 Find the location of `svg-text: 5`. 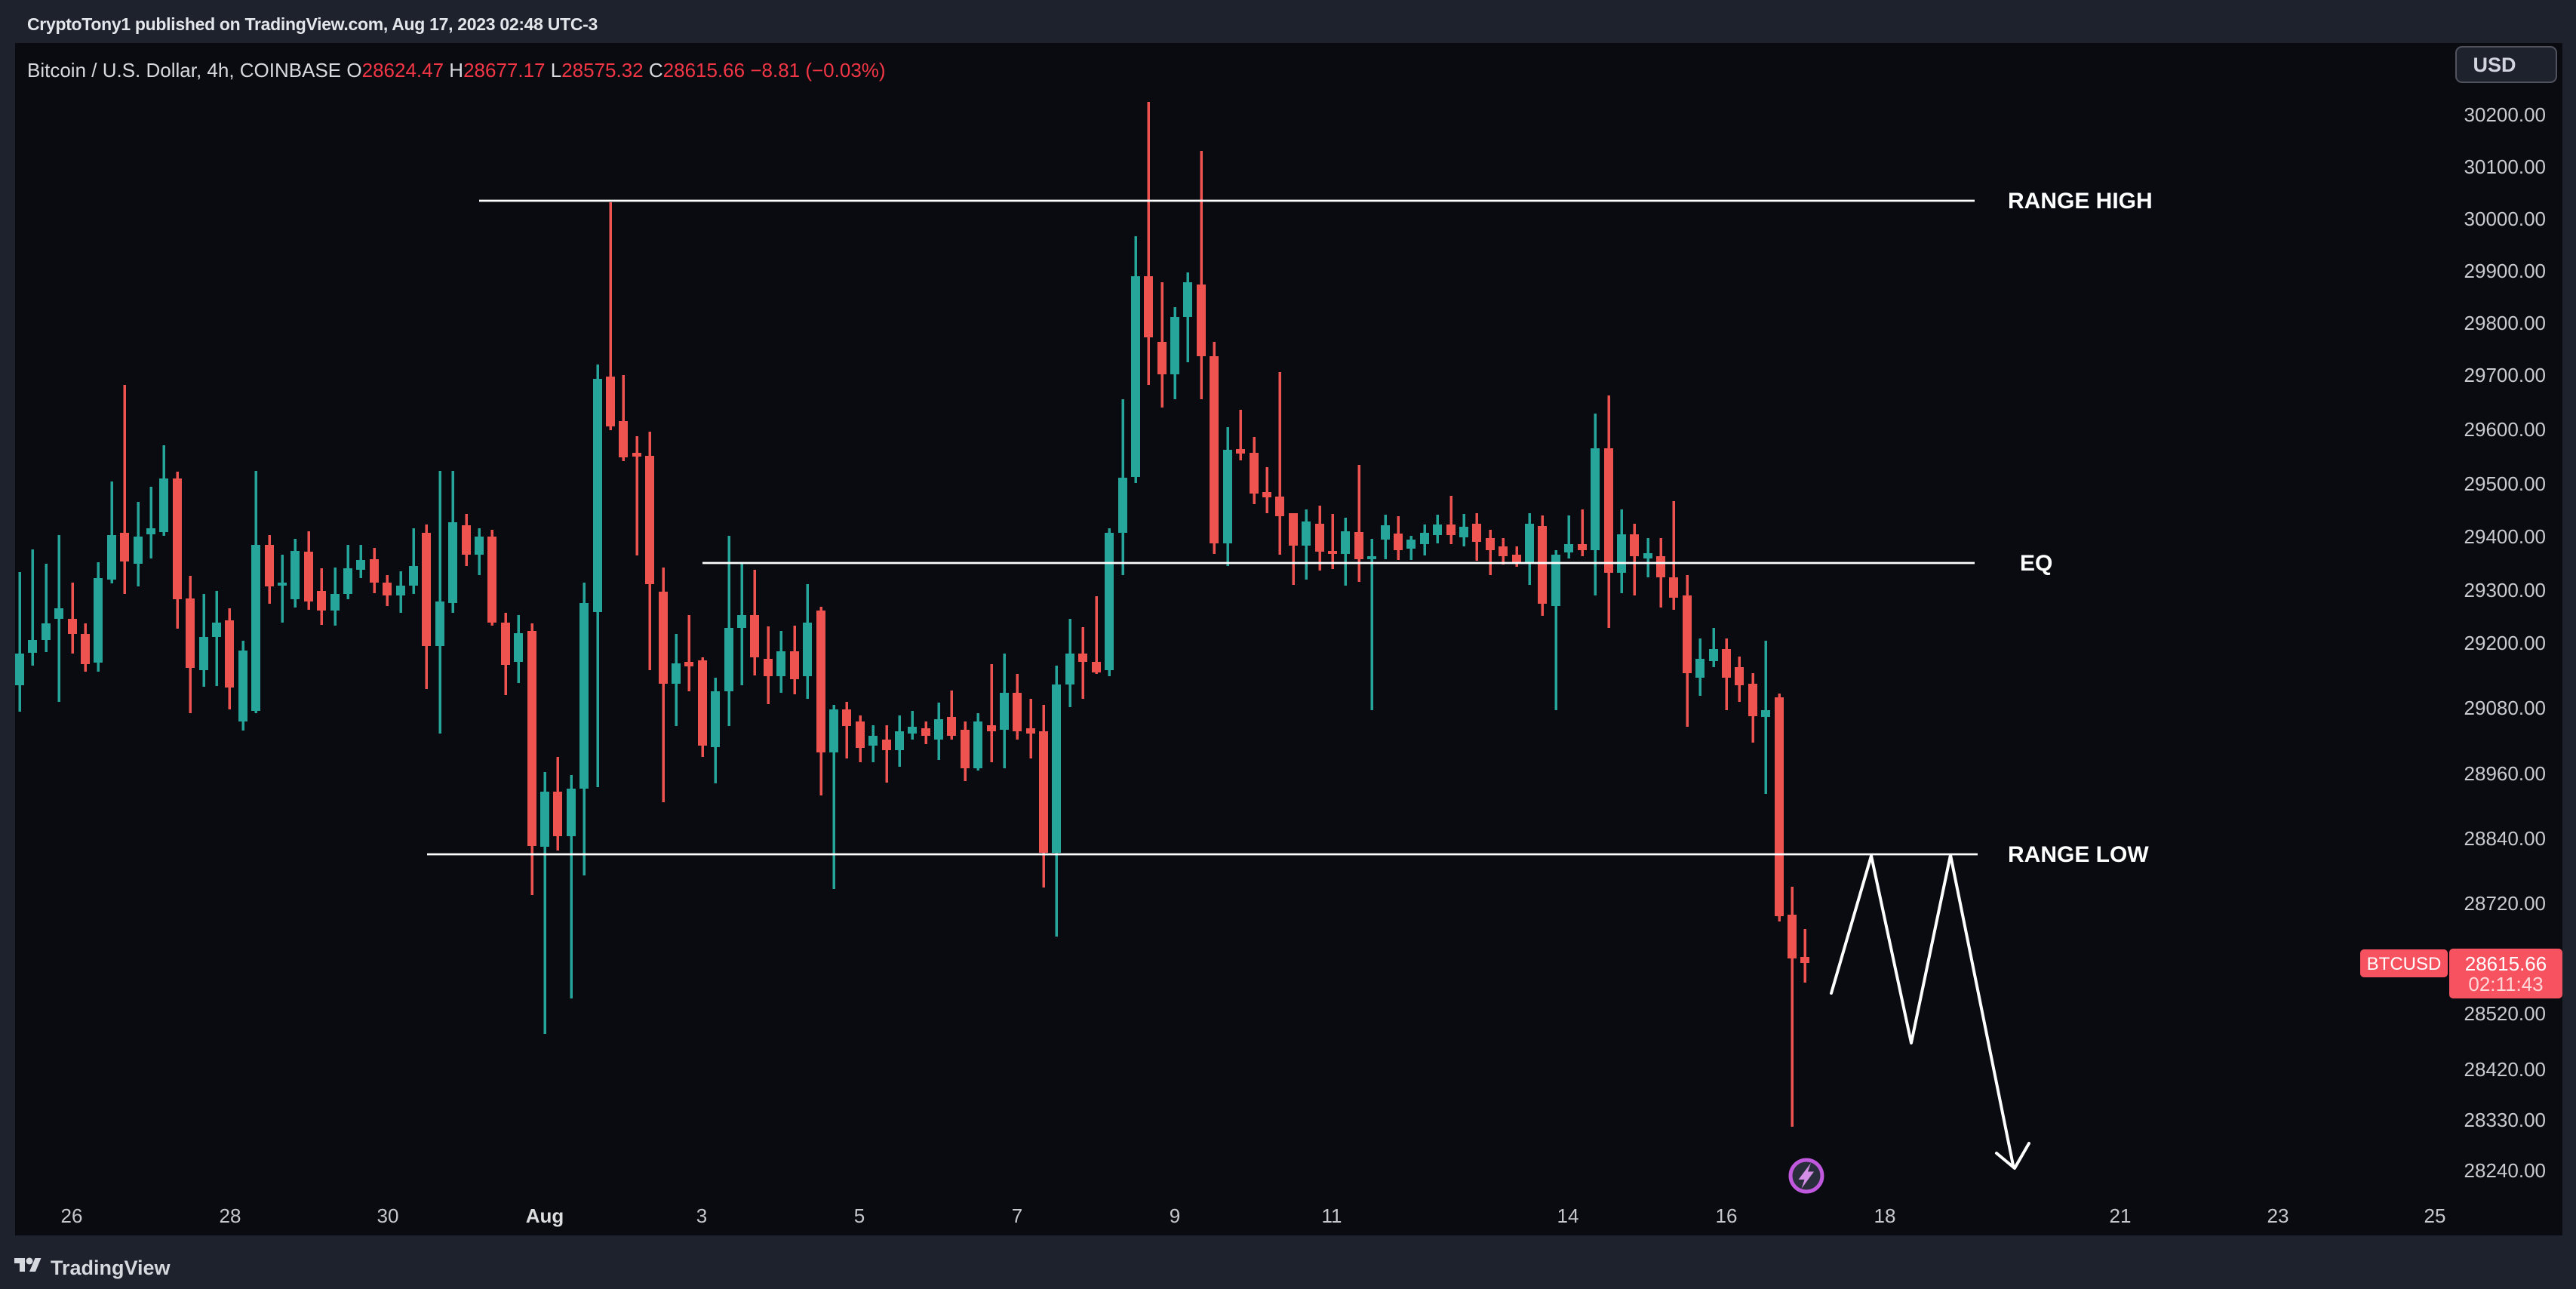

svg-text: 5 is located at coordinates (859, 1215).